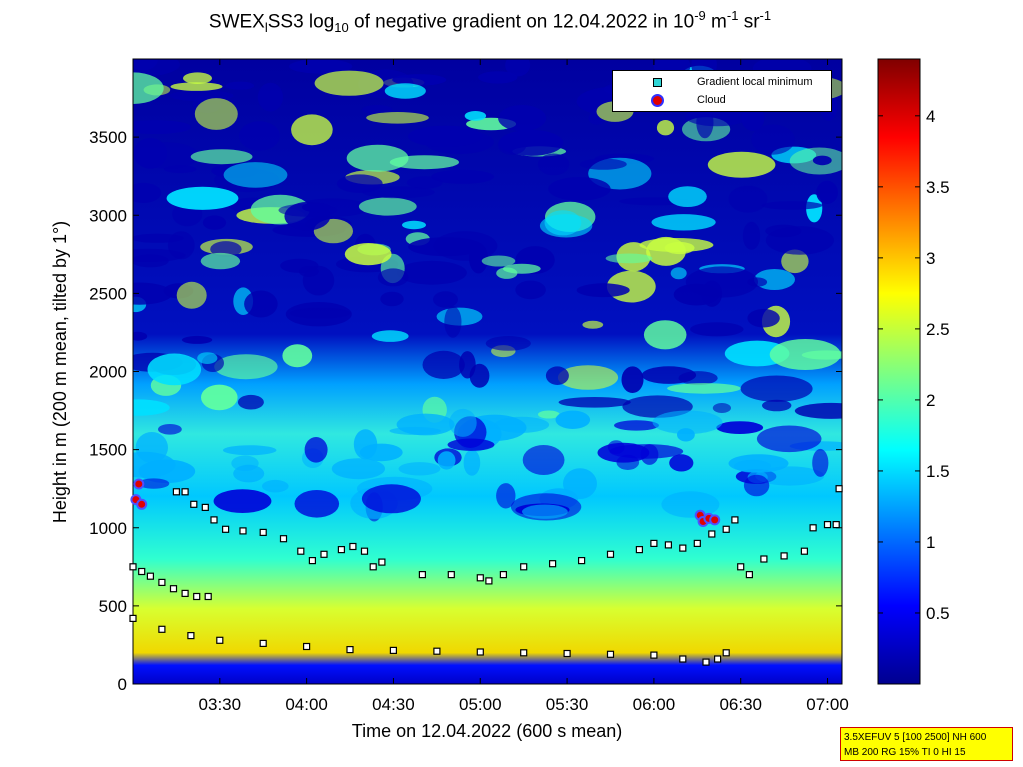 The width and height of the screenshot is (1023, 767). What do you see at coordinates (108, 215) in the screenshot?
I see `y-tick-label: 3000` at bounding box center [108, 215].